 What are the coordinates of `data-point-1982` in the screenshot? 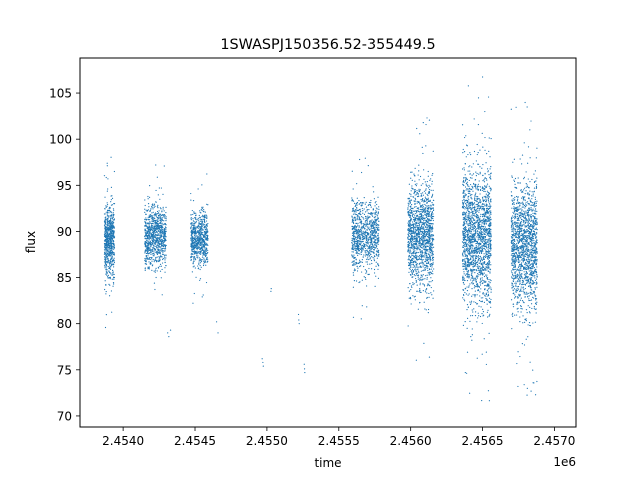 It's located at (203, 252).